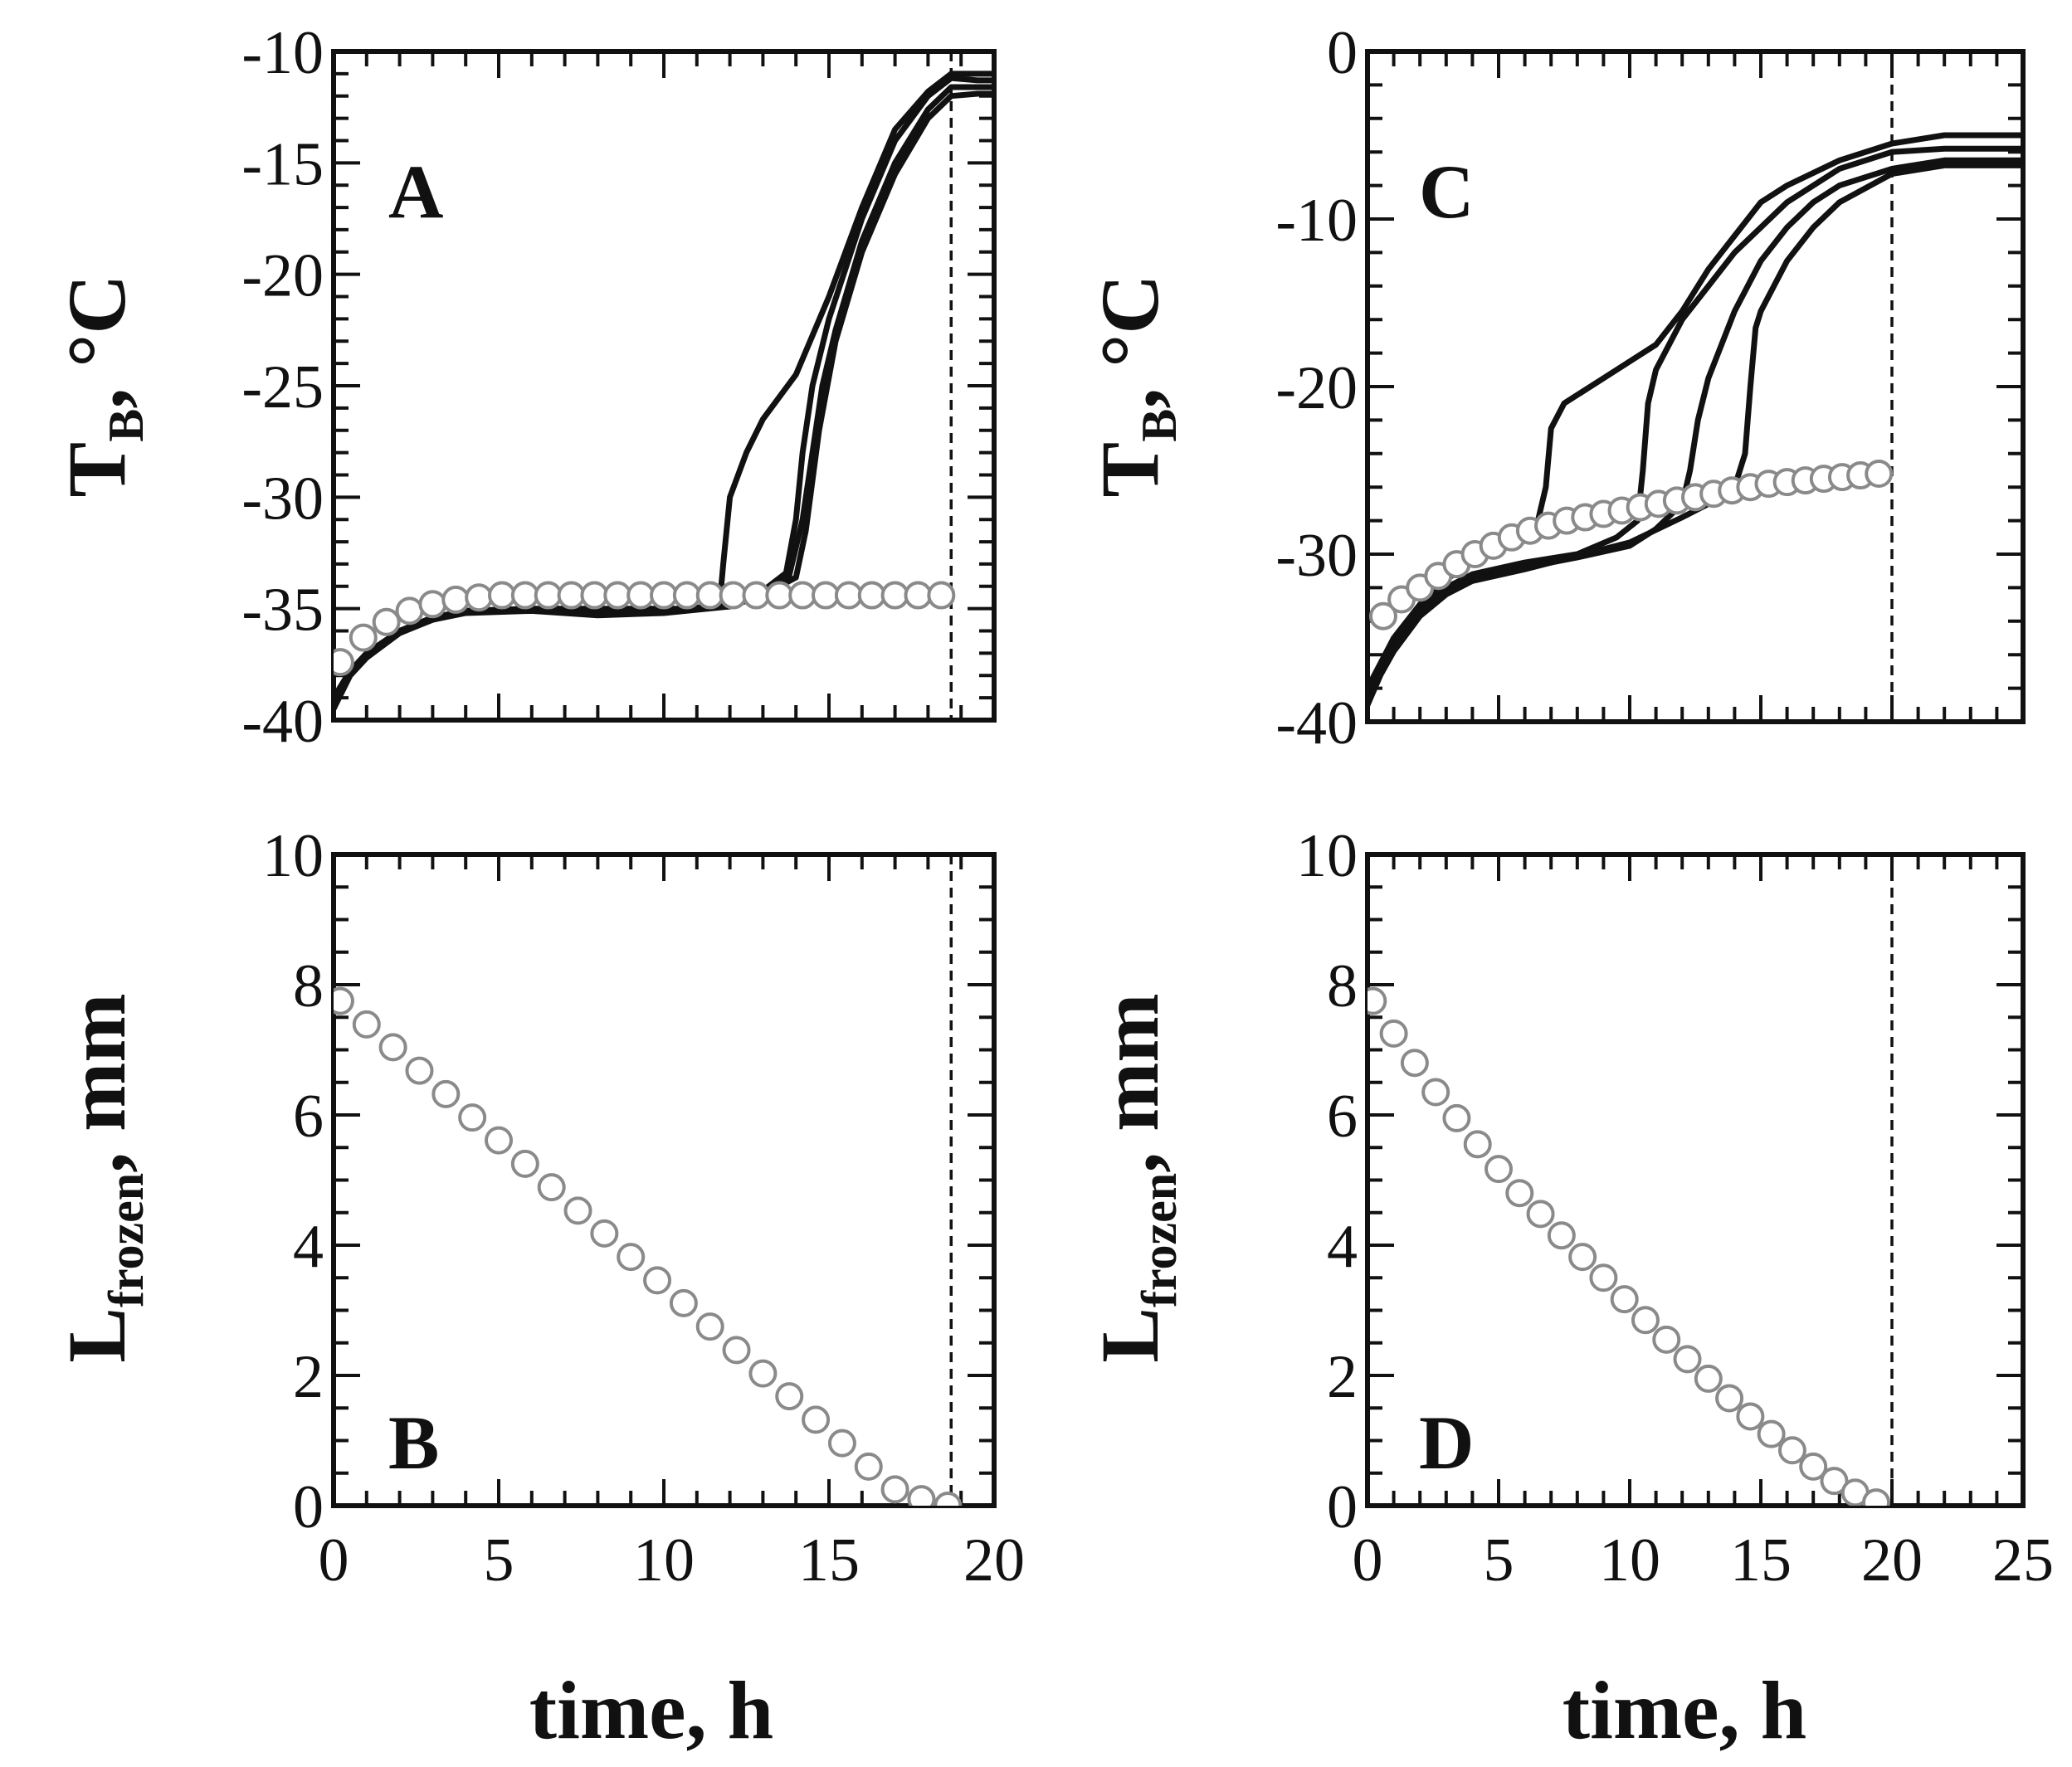 This screenshot has height=1767, width=2072. I want to click on panel-d-x-tick-label: 20, so click(1892, 1560).